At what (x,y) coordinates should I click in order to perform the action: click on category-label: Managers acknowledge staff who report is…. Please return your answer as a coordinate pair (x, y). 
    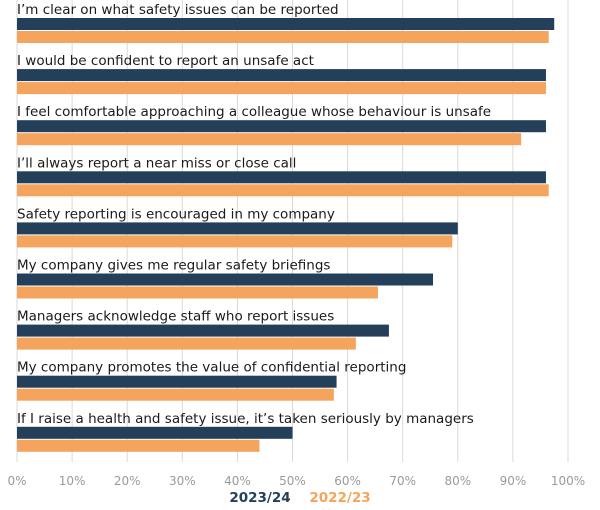
    Looking at the image, I should click on (175, 317).